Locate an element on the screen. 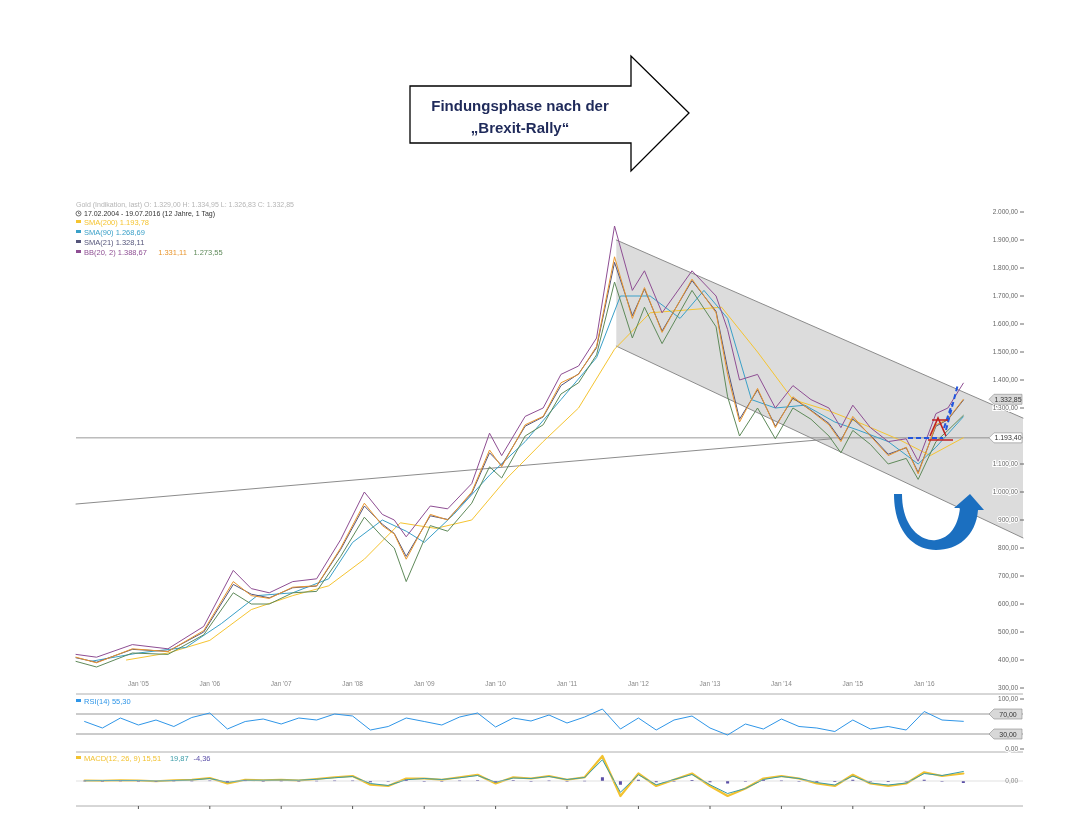 This screenshot has width=1085, height=818. text: Findungsphase nach der „Brexit-Rally“ is located at coordinates (520, 116).